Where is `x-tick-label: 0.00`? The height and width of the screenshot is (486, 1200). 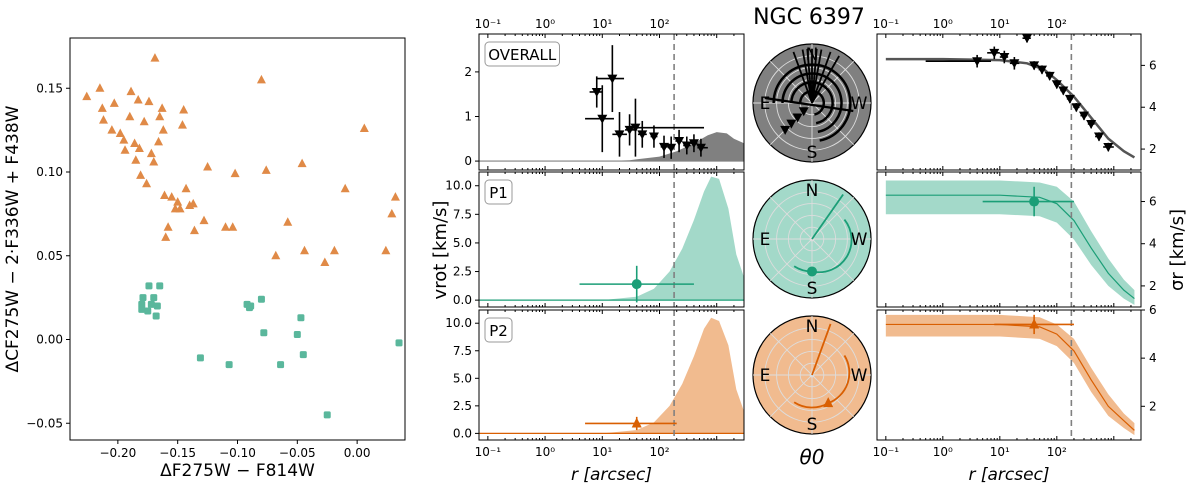 x-tick-label: 0.00 is located at coordinates (357, 453).